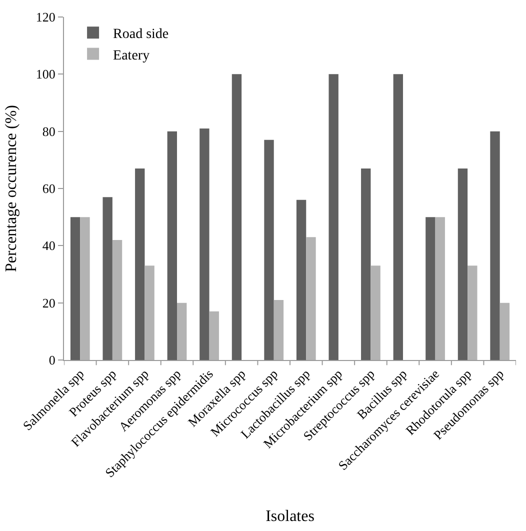 This screenshot has width=526, height=531. What do you see at coordinates (52, 360) in the screenshot?
I see `y-tick-label: 0` at bounding box center [52, 360].